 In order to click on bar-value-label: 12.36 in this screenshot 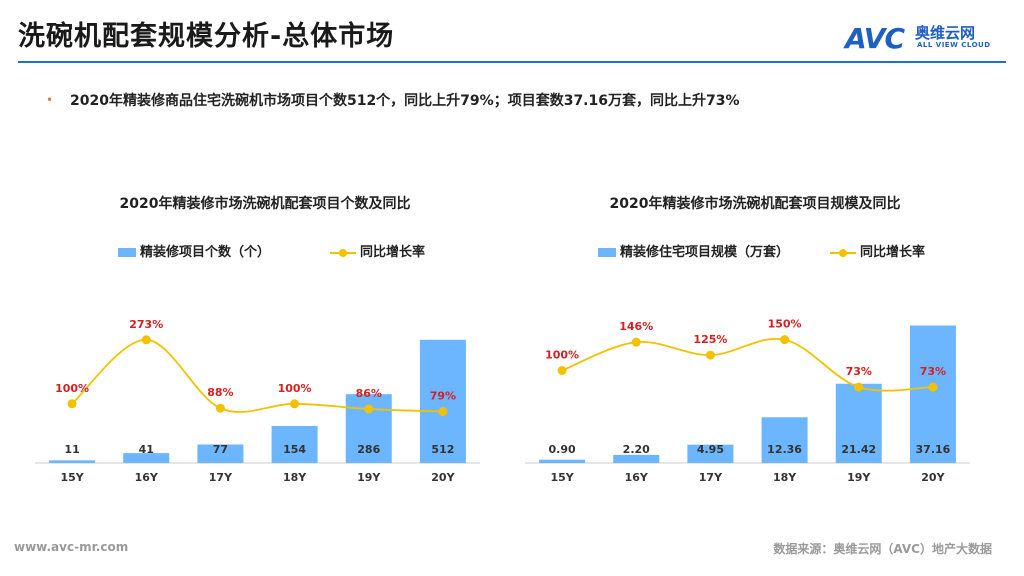, I will do `click(784, 449)`.